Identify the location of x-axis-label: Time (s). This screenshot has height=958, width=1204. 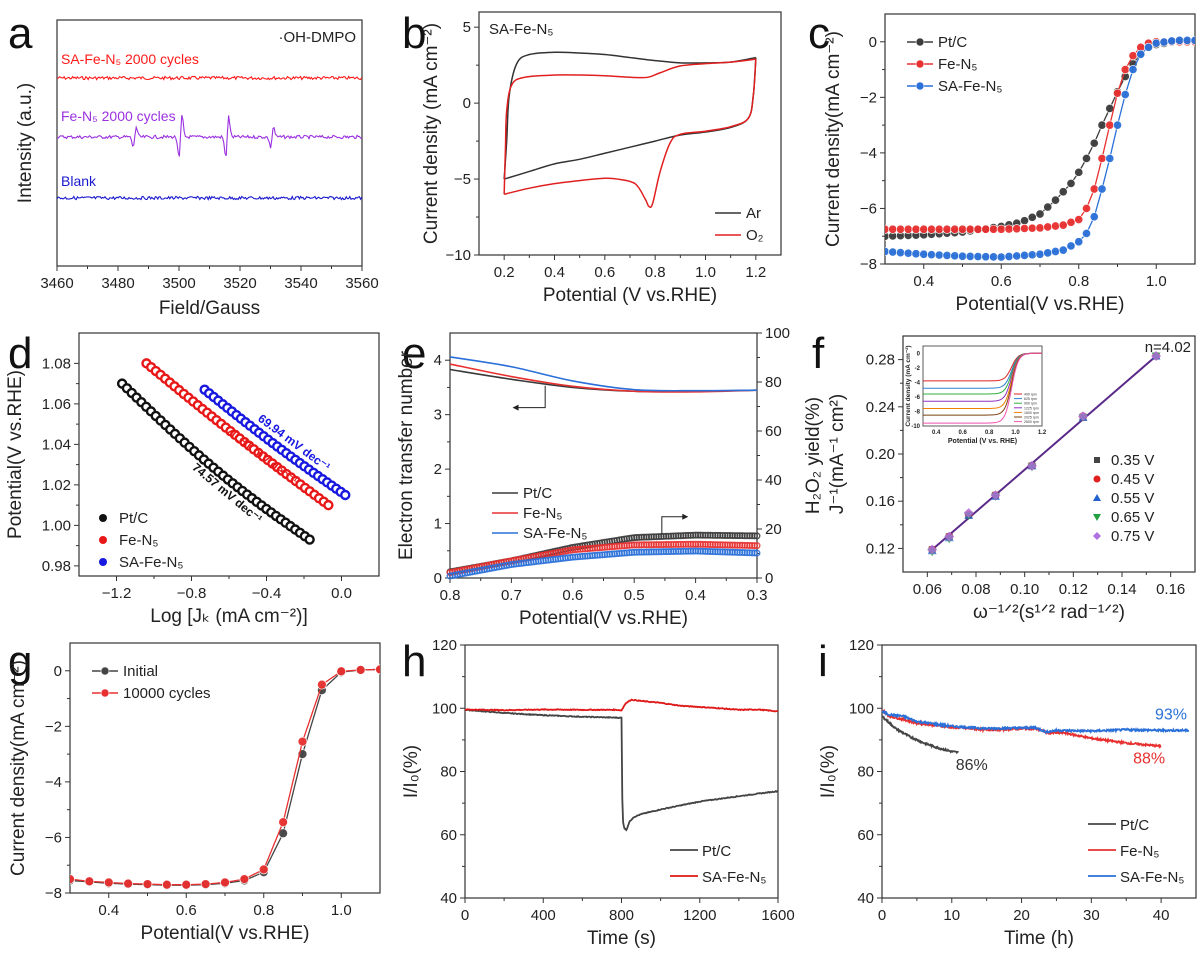
(621, 938).